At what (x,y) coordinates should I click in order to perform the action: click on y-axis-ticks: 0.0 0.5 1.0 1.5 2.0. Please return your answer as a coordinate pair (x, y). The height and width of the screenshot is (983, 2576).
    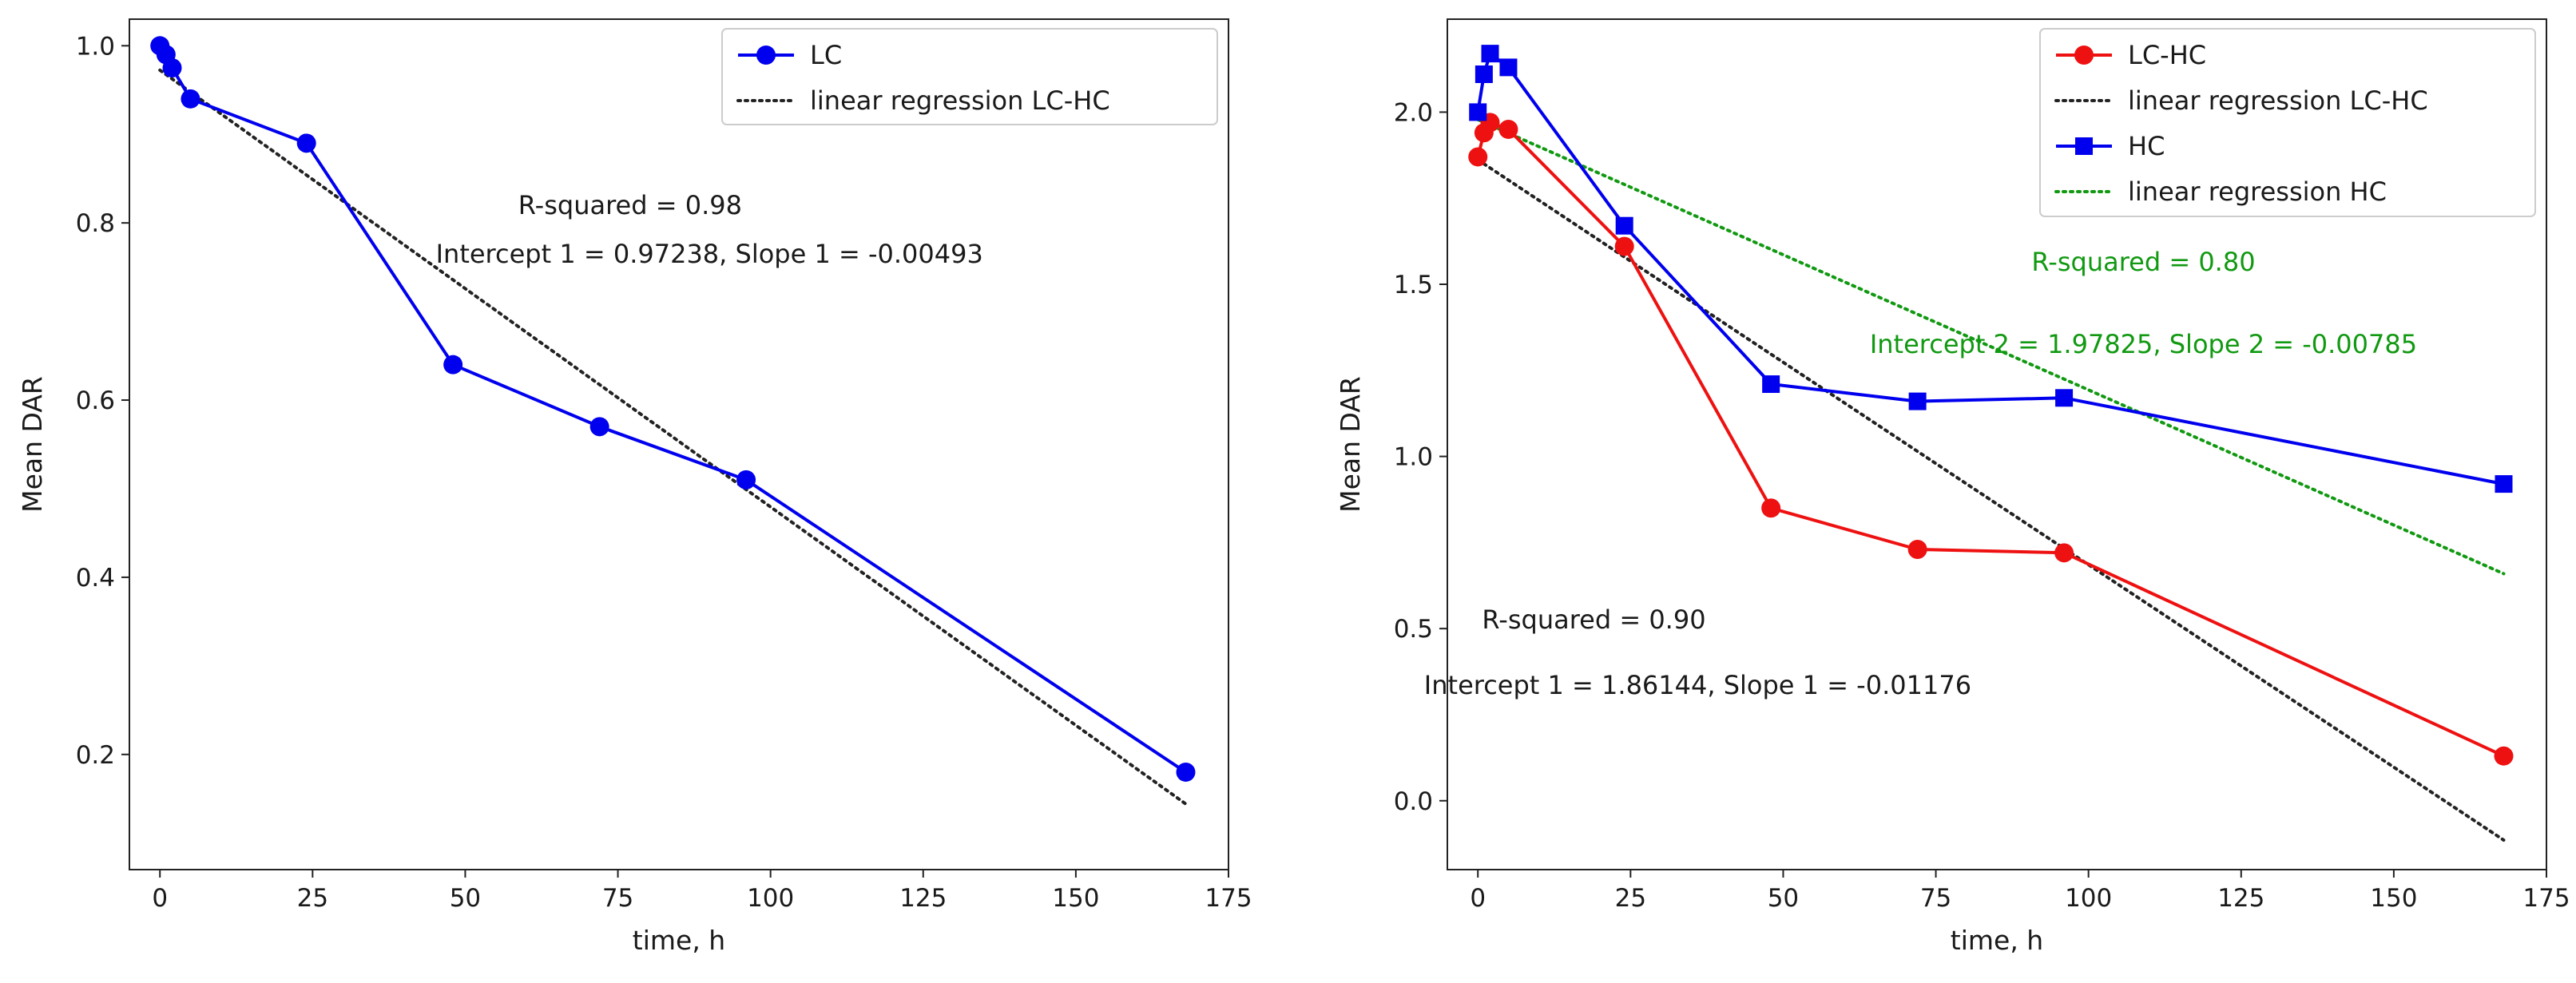
    Looking at the image, I should click on (1420, 457).